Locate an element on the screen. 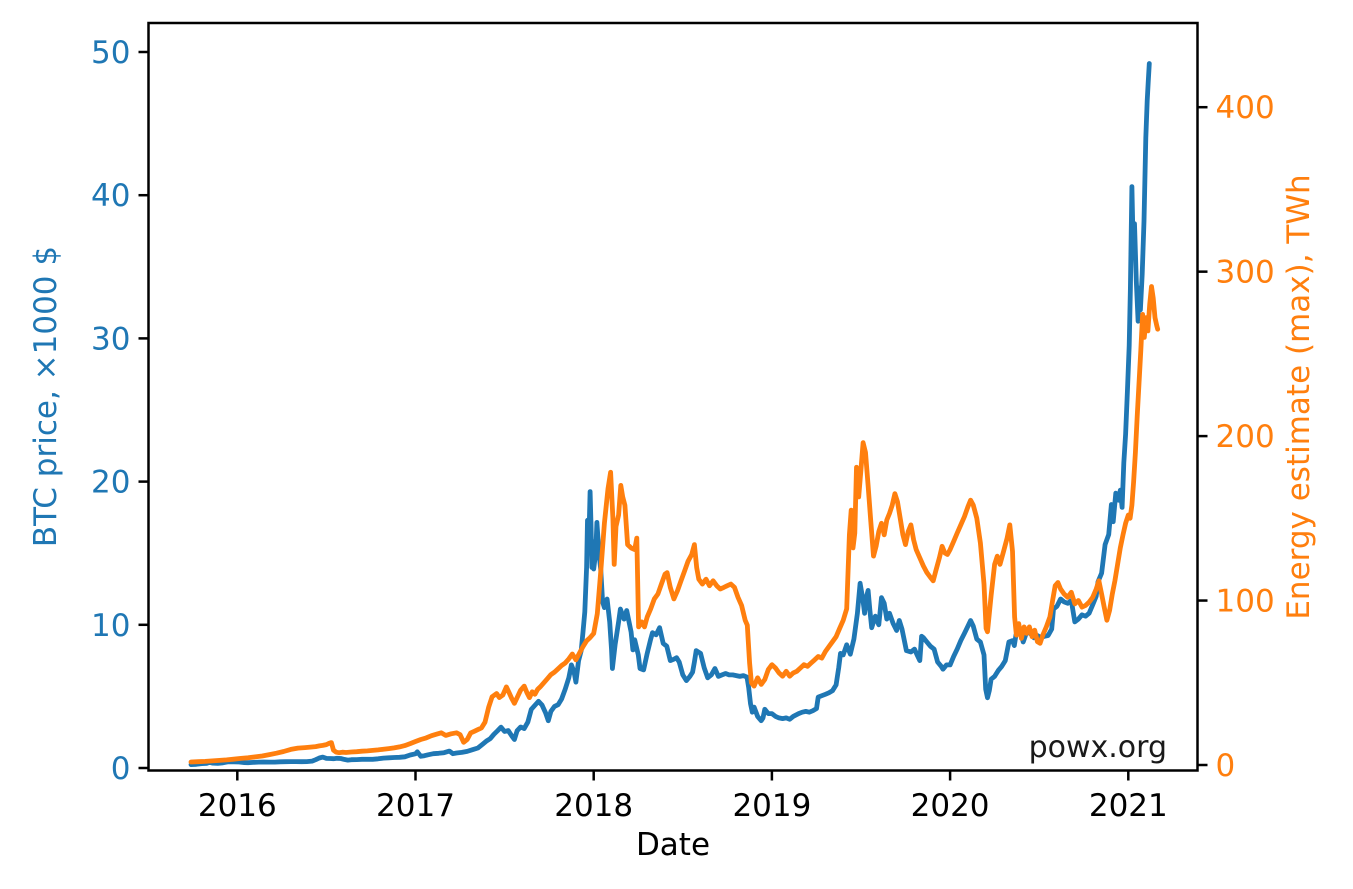 The height and width of the screenshot is (889, 1353). right-tick-label: 200 is located at coordinates (1245, 437).